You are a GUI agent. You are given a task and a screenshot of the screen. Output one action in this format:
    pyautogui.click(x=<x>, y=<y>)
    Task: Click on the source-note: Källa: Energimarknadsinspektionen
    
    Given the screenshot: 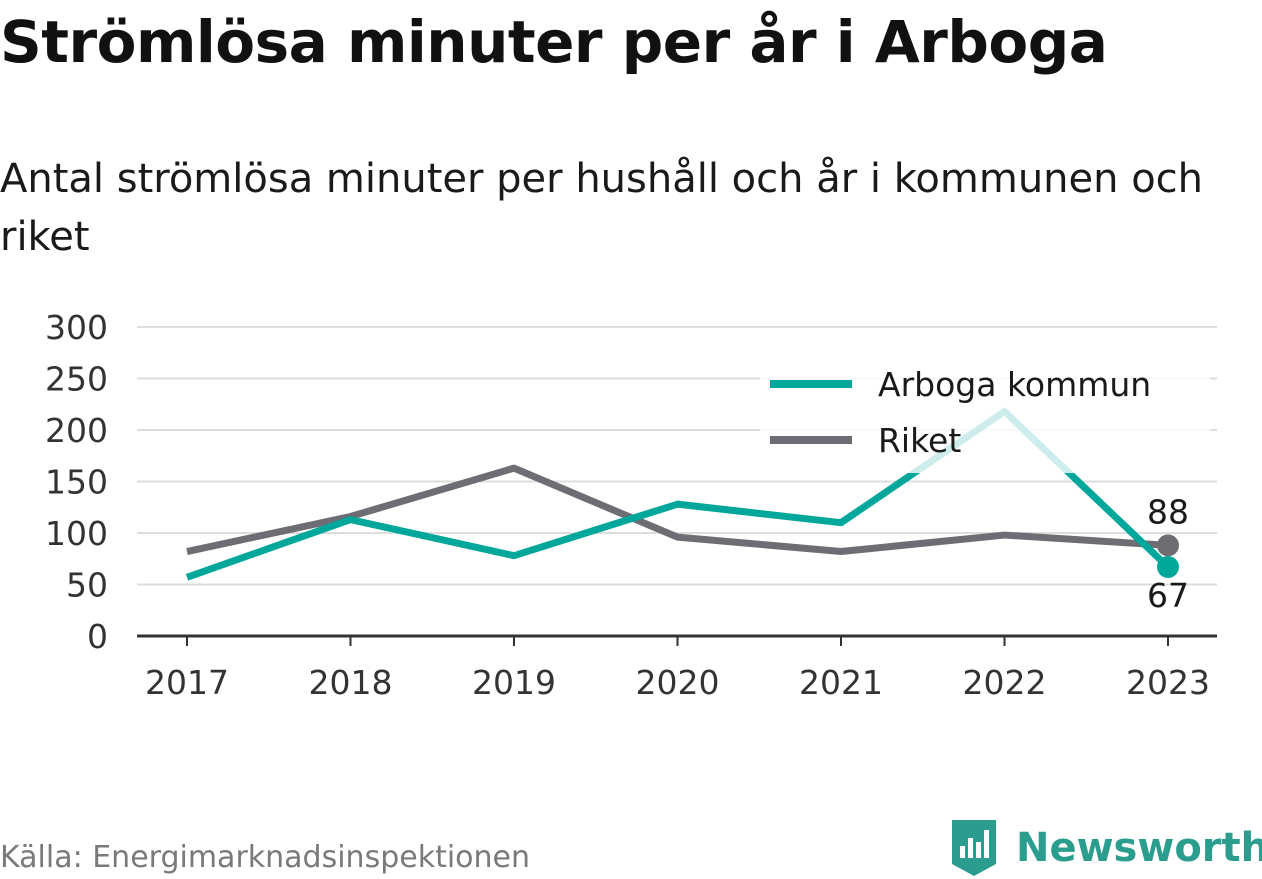 What is the action you would take?
    pyautogui.click(x=265, y=857)
    